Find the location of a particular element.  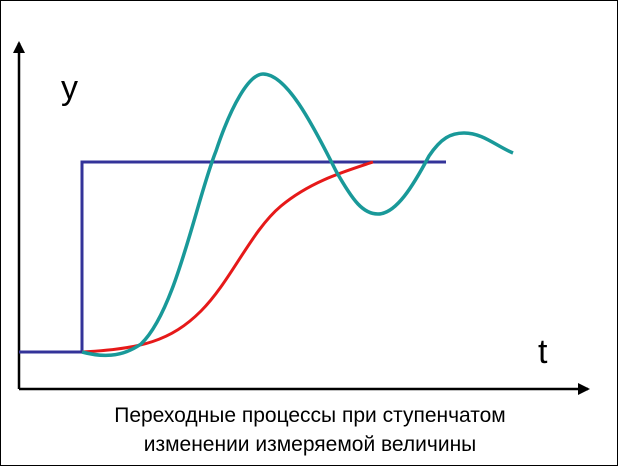

y-axis-label: y is located at coordinates (69, 88).